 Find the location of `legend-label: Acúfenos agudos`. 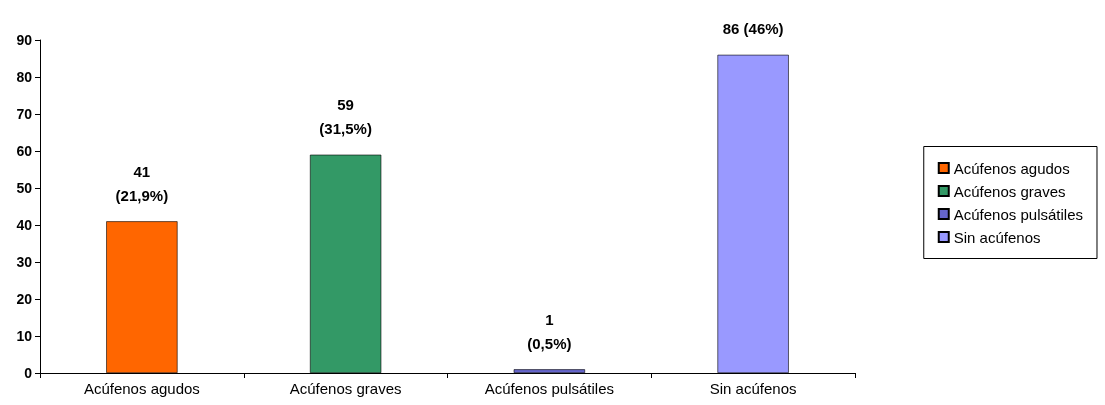

legend-label: Acúfenos agudos is located at coordinates (1011, 168).